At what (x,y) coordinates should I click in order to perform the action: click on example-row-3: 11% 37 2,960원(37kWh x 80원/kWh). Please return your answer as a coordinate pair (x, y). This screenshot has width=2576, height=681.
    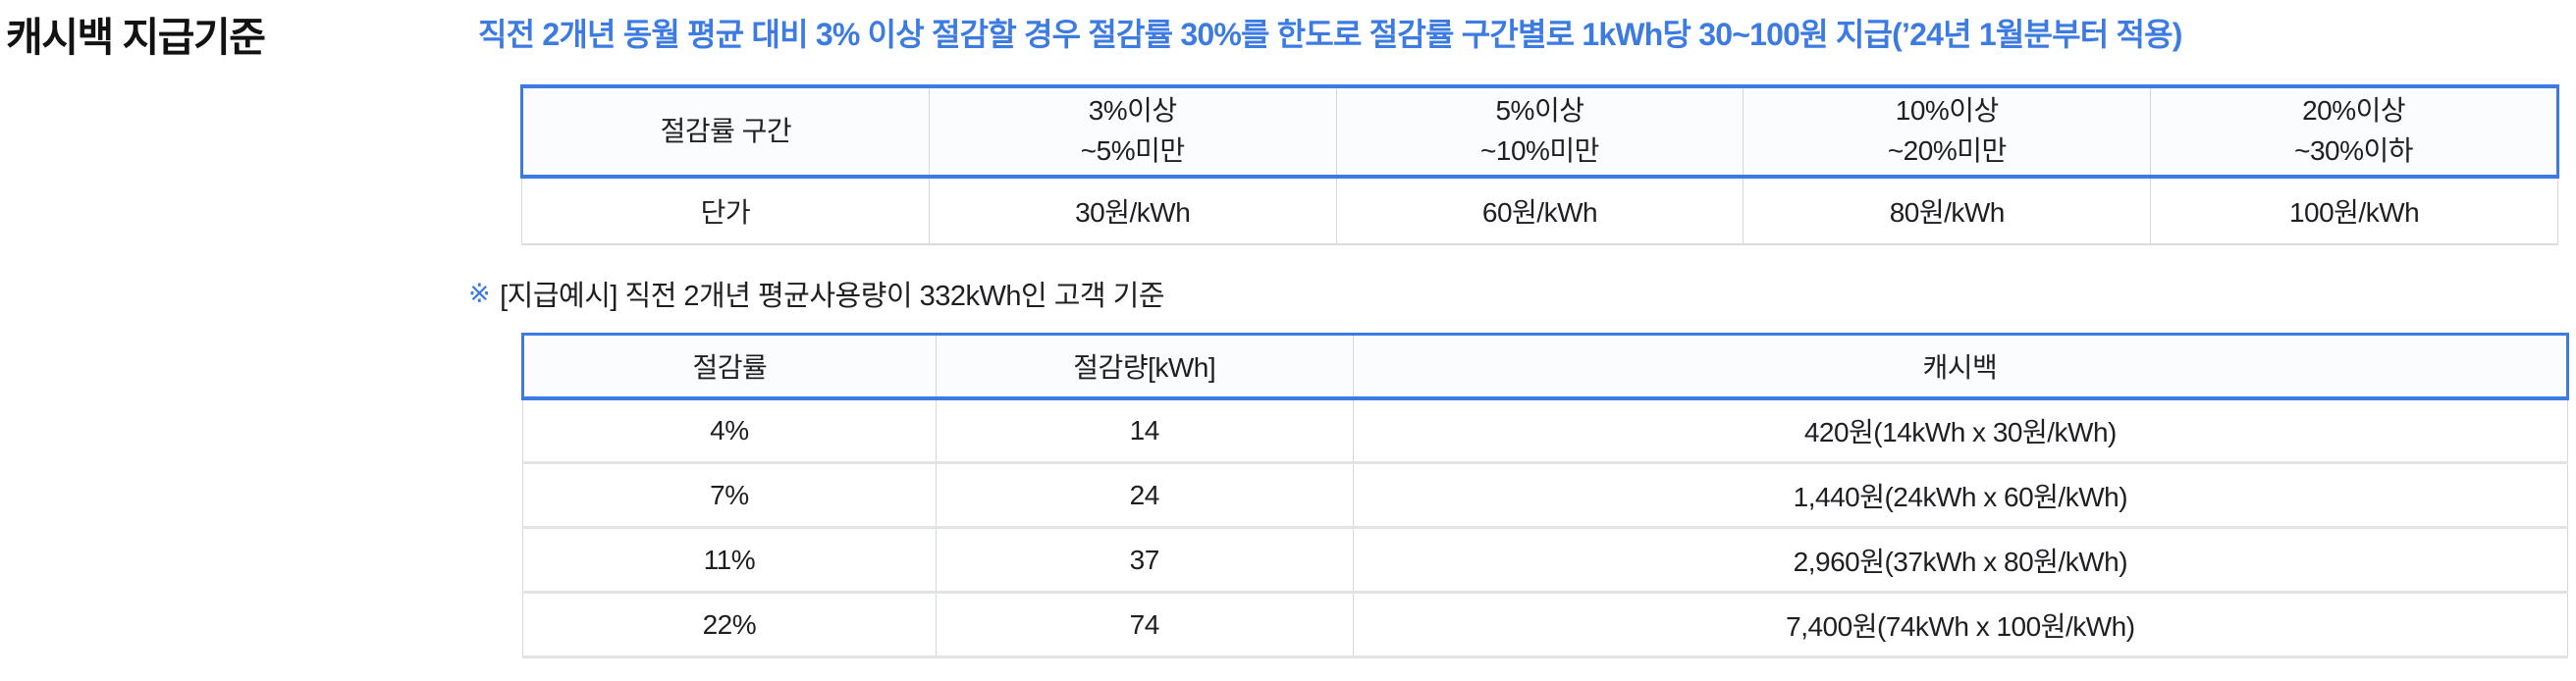
    Looking at the image, I should click on (1545, 560).